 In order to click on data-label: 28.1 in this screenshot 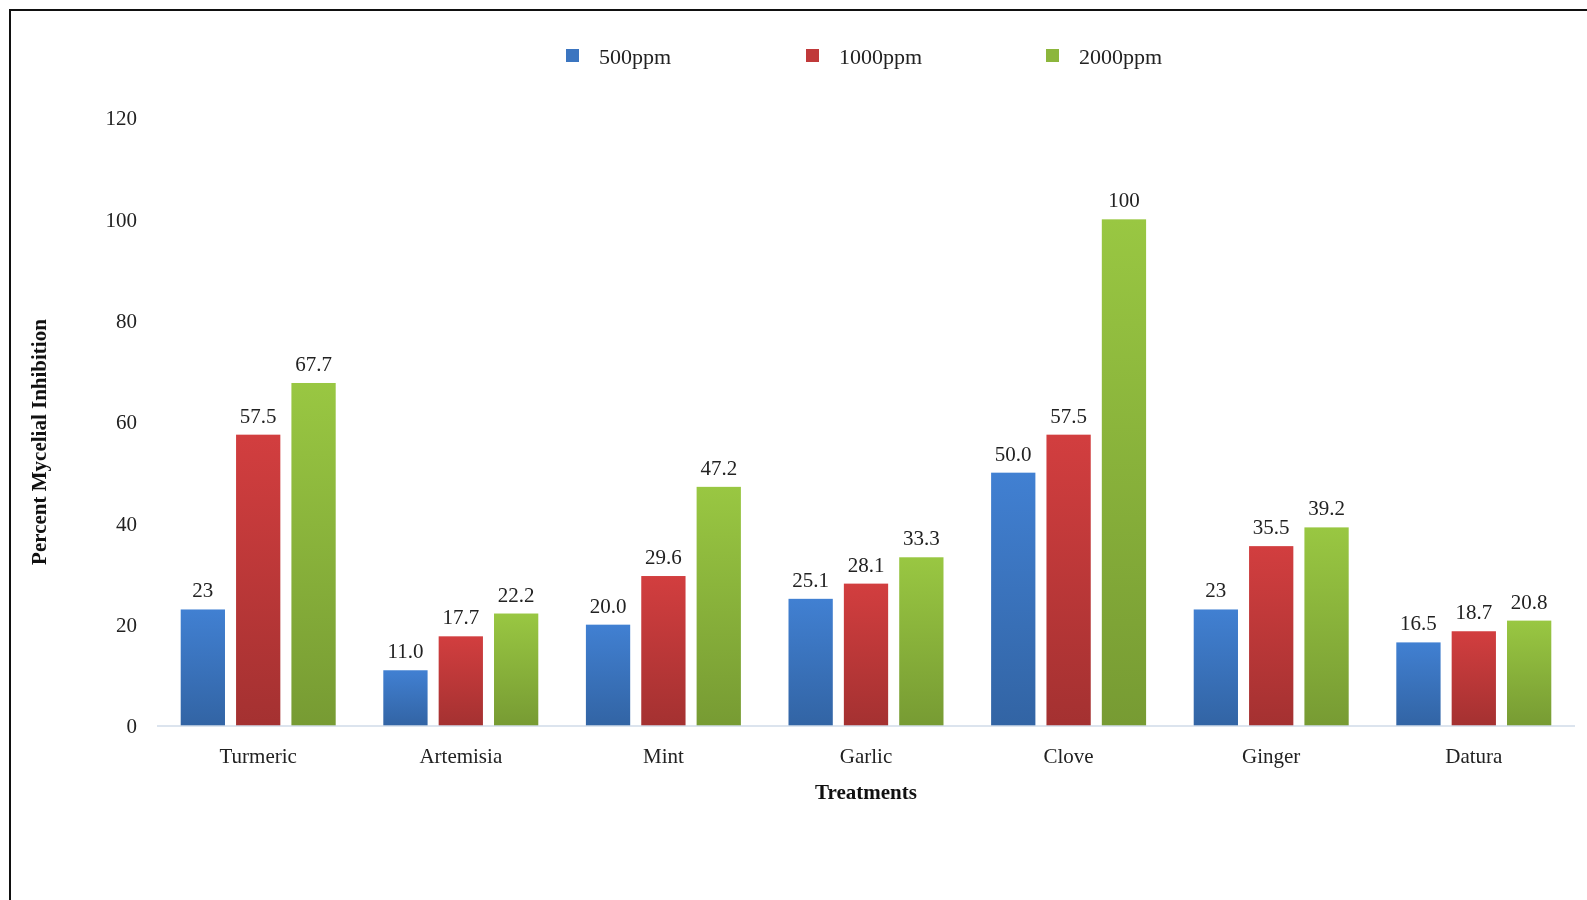, I will do `click(866, 564)`.